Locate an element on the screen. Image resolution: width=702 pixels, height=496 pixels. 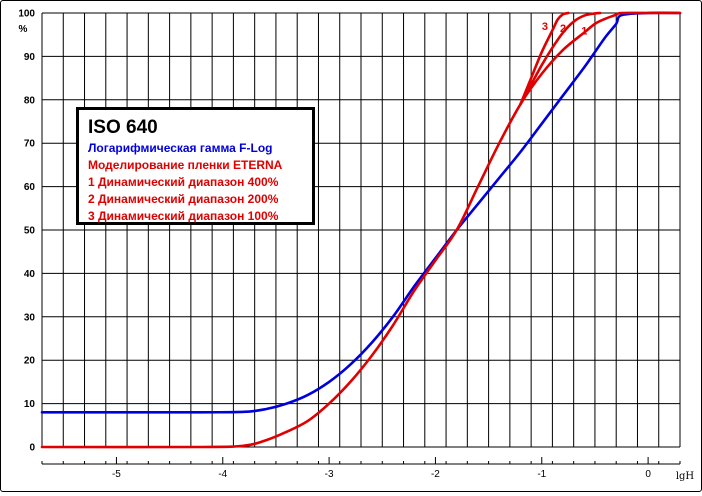
x-tick-label: 0 is located at coordinates (648, 474).